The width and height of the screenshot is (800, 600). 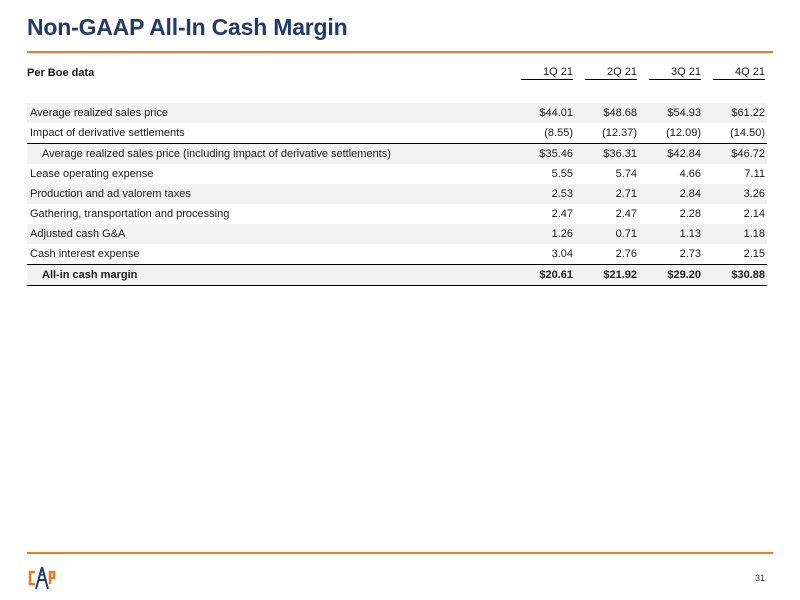 What do you see at coordinates (735, 73) in the screenshot?
I see `quarter-header: 4Q 21` at bounding box center [735, 73].